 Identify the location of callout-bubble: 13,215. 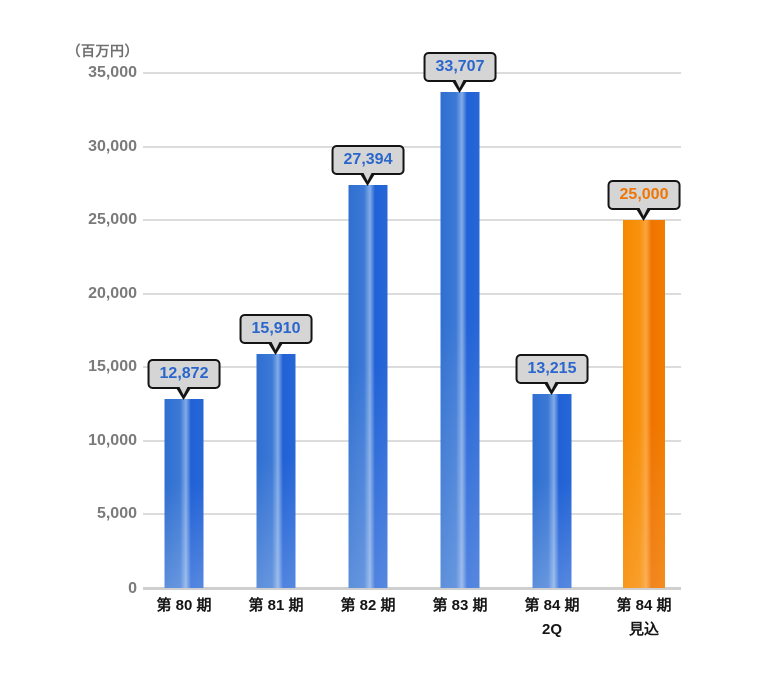
(552, 368).